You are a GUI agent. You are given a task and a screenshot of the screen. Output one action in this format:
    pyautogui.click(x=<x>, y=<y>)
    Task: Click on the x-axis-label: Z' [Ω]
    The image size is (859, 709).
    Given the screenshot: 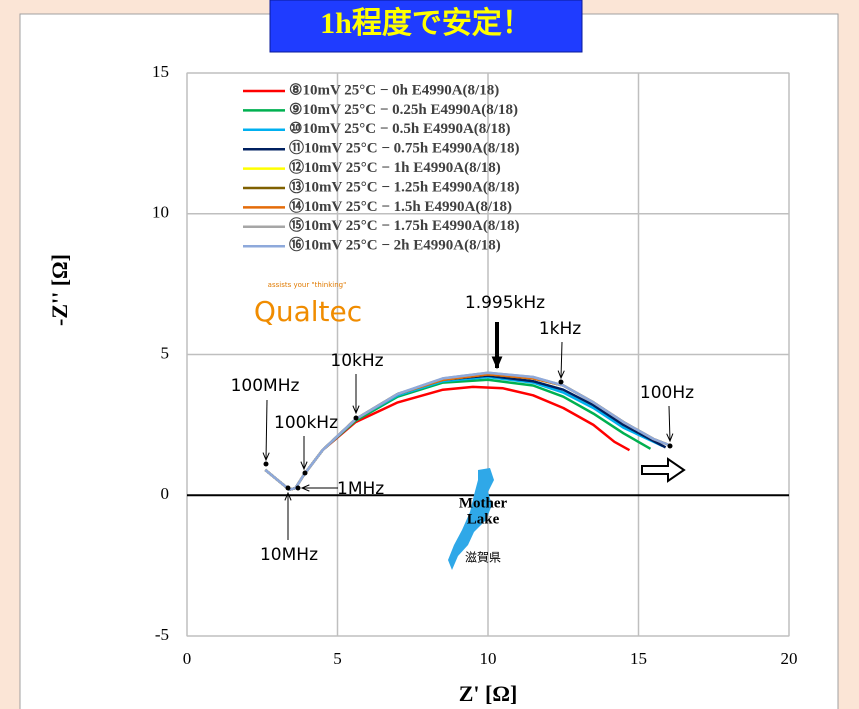 What is the action you would take?
    pyautogui.click(x=488, y=693)
    